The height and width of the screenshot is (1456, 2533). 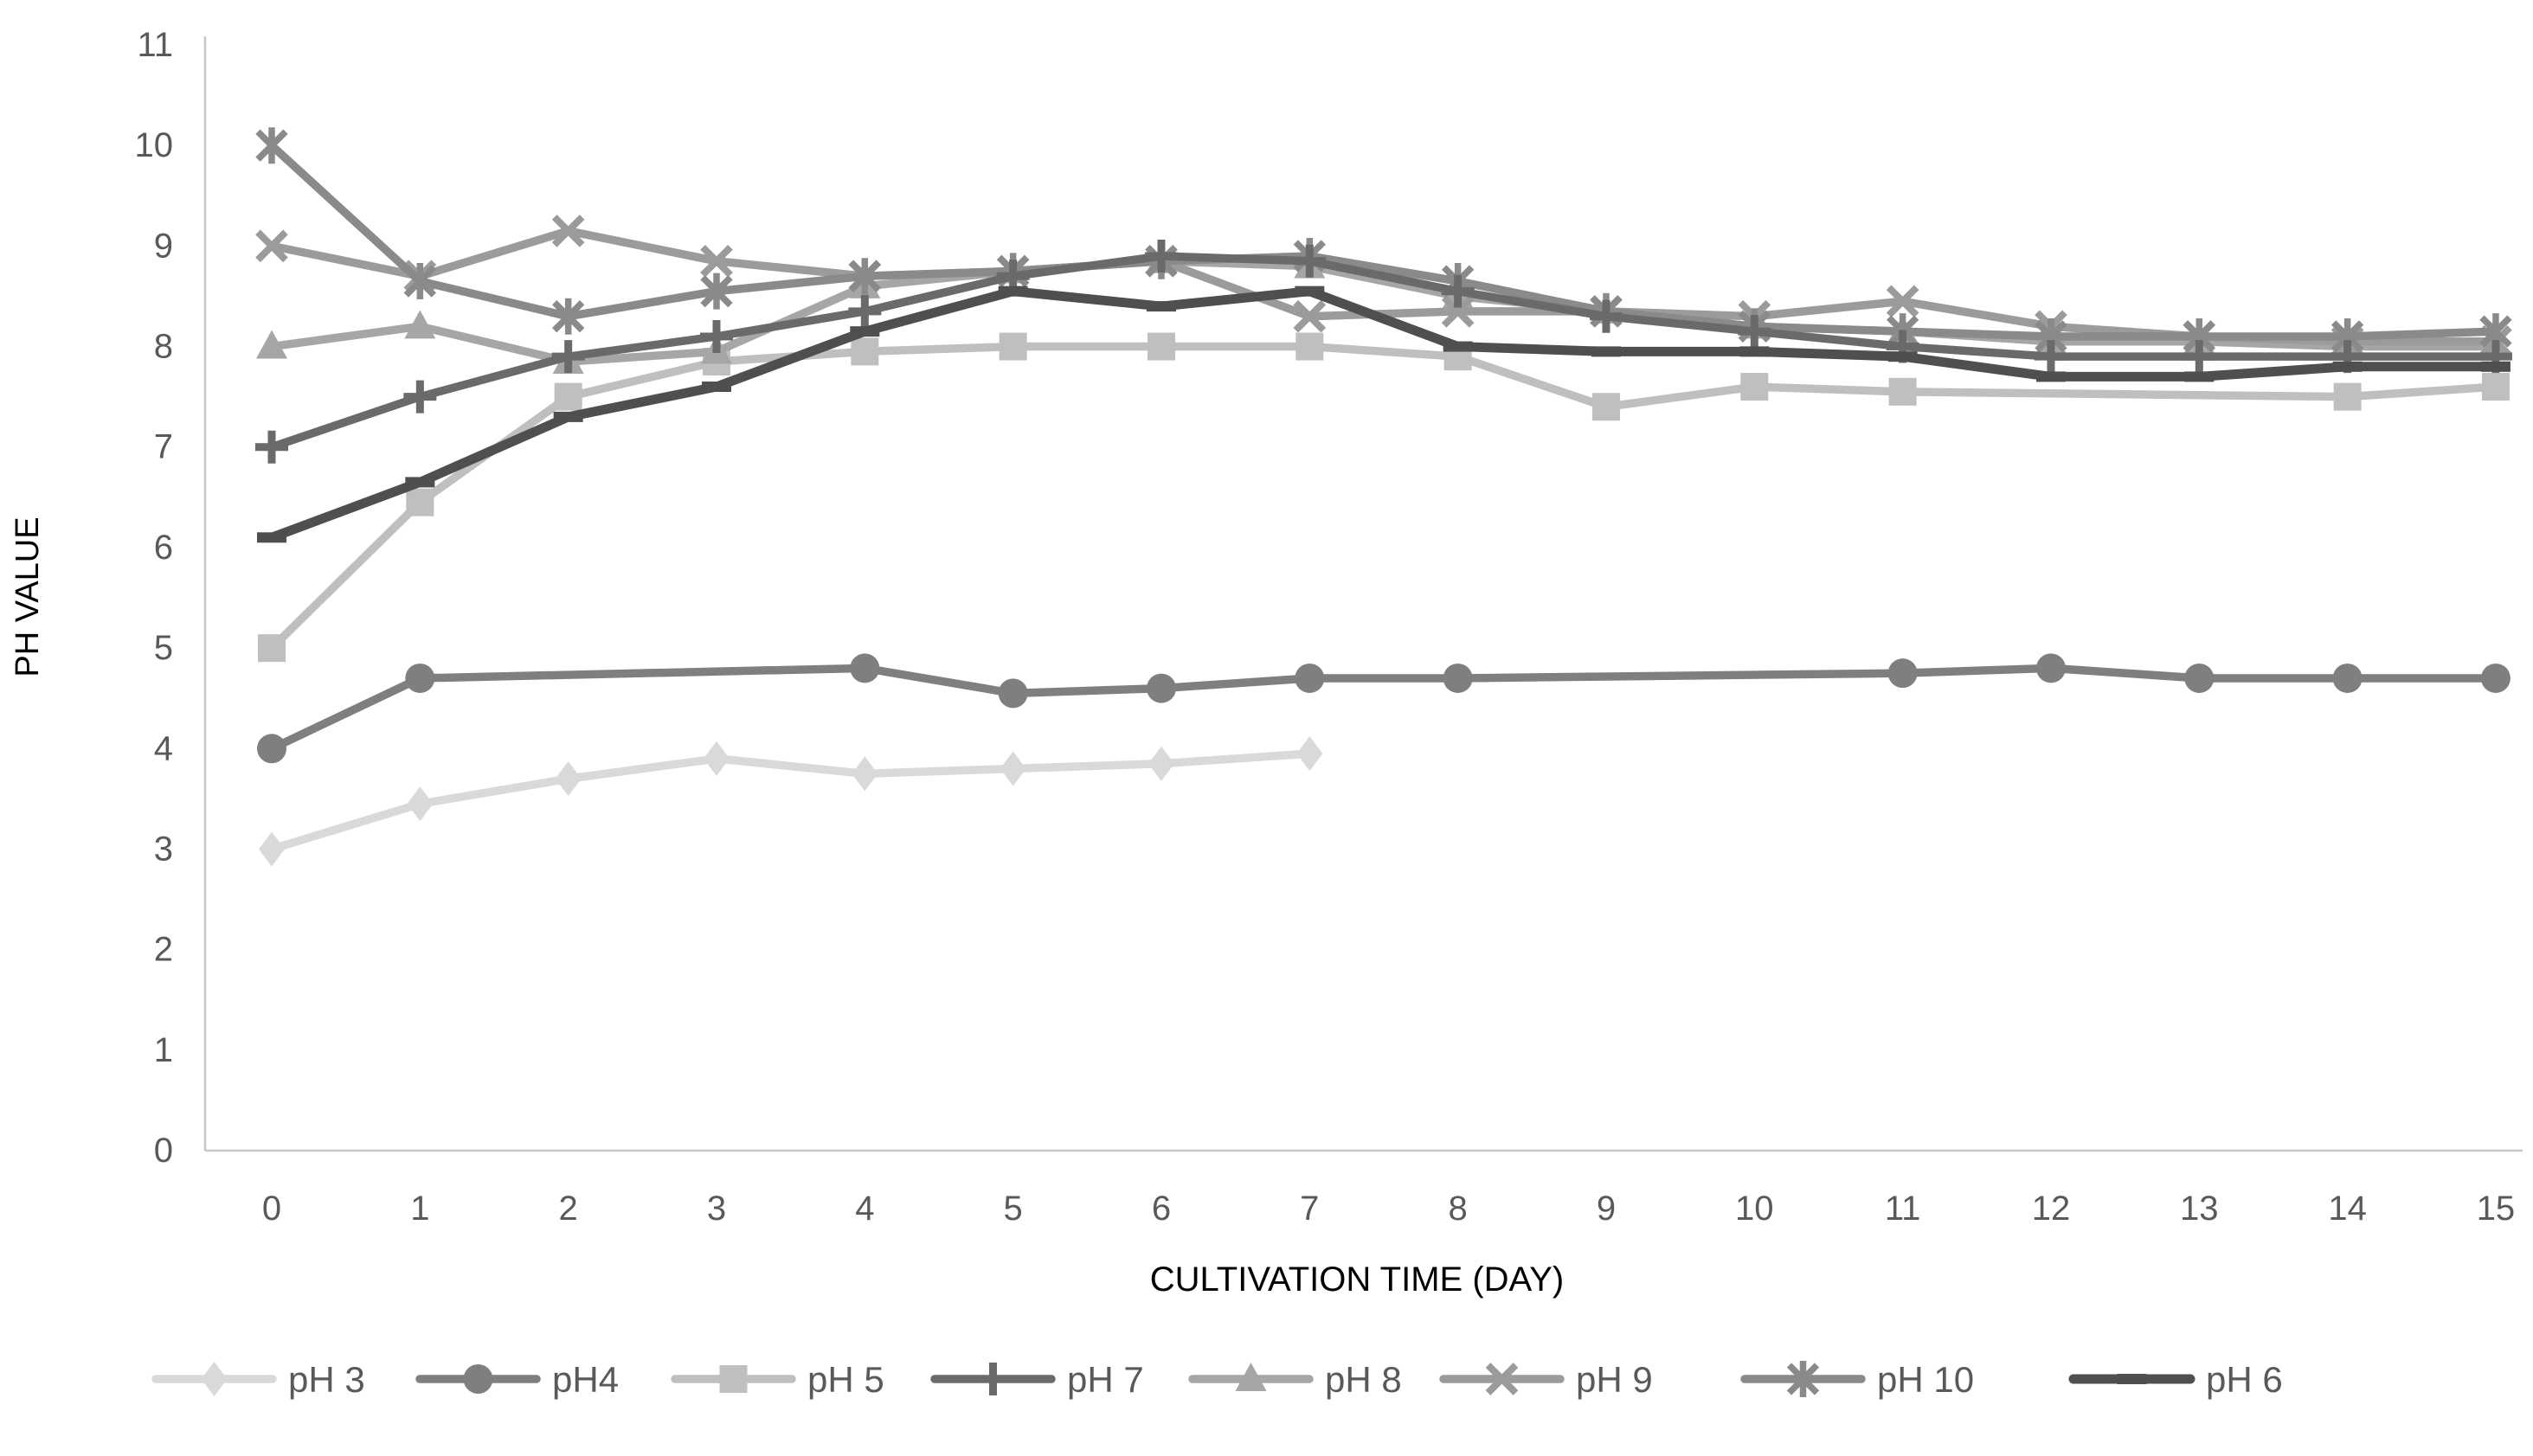 What do you see at coordinates (2347, 1209) in the screenshot?
I see `x-tick-label: 14` at bounding box center [2347, 1209].